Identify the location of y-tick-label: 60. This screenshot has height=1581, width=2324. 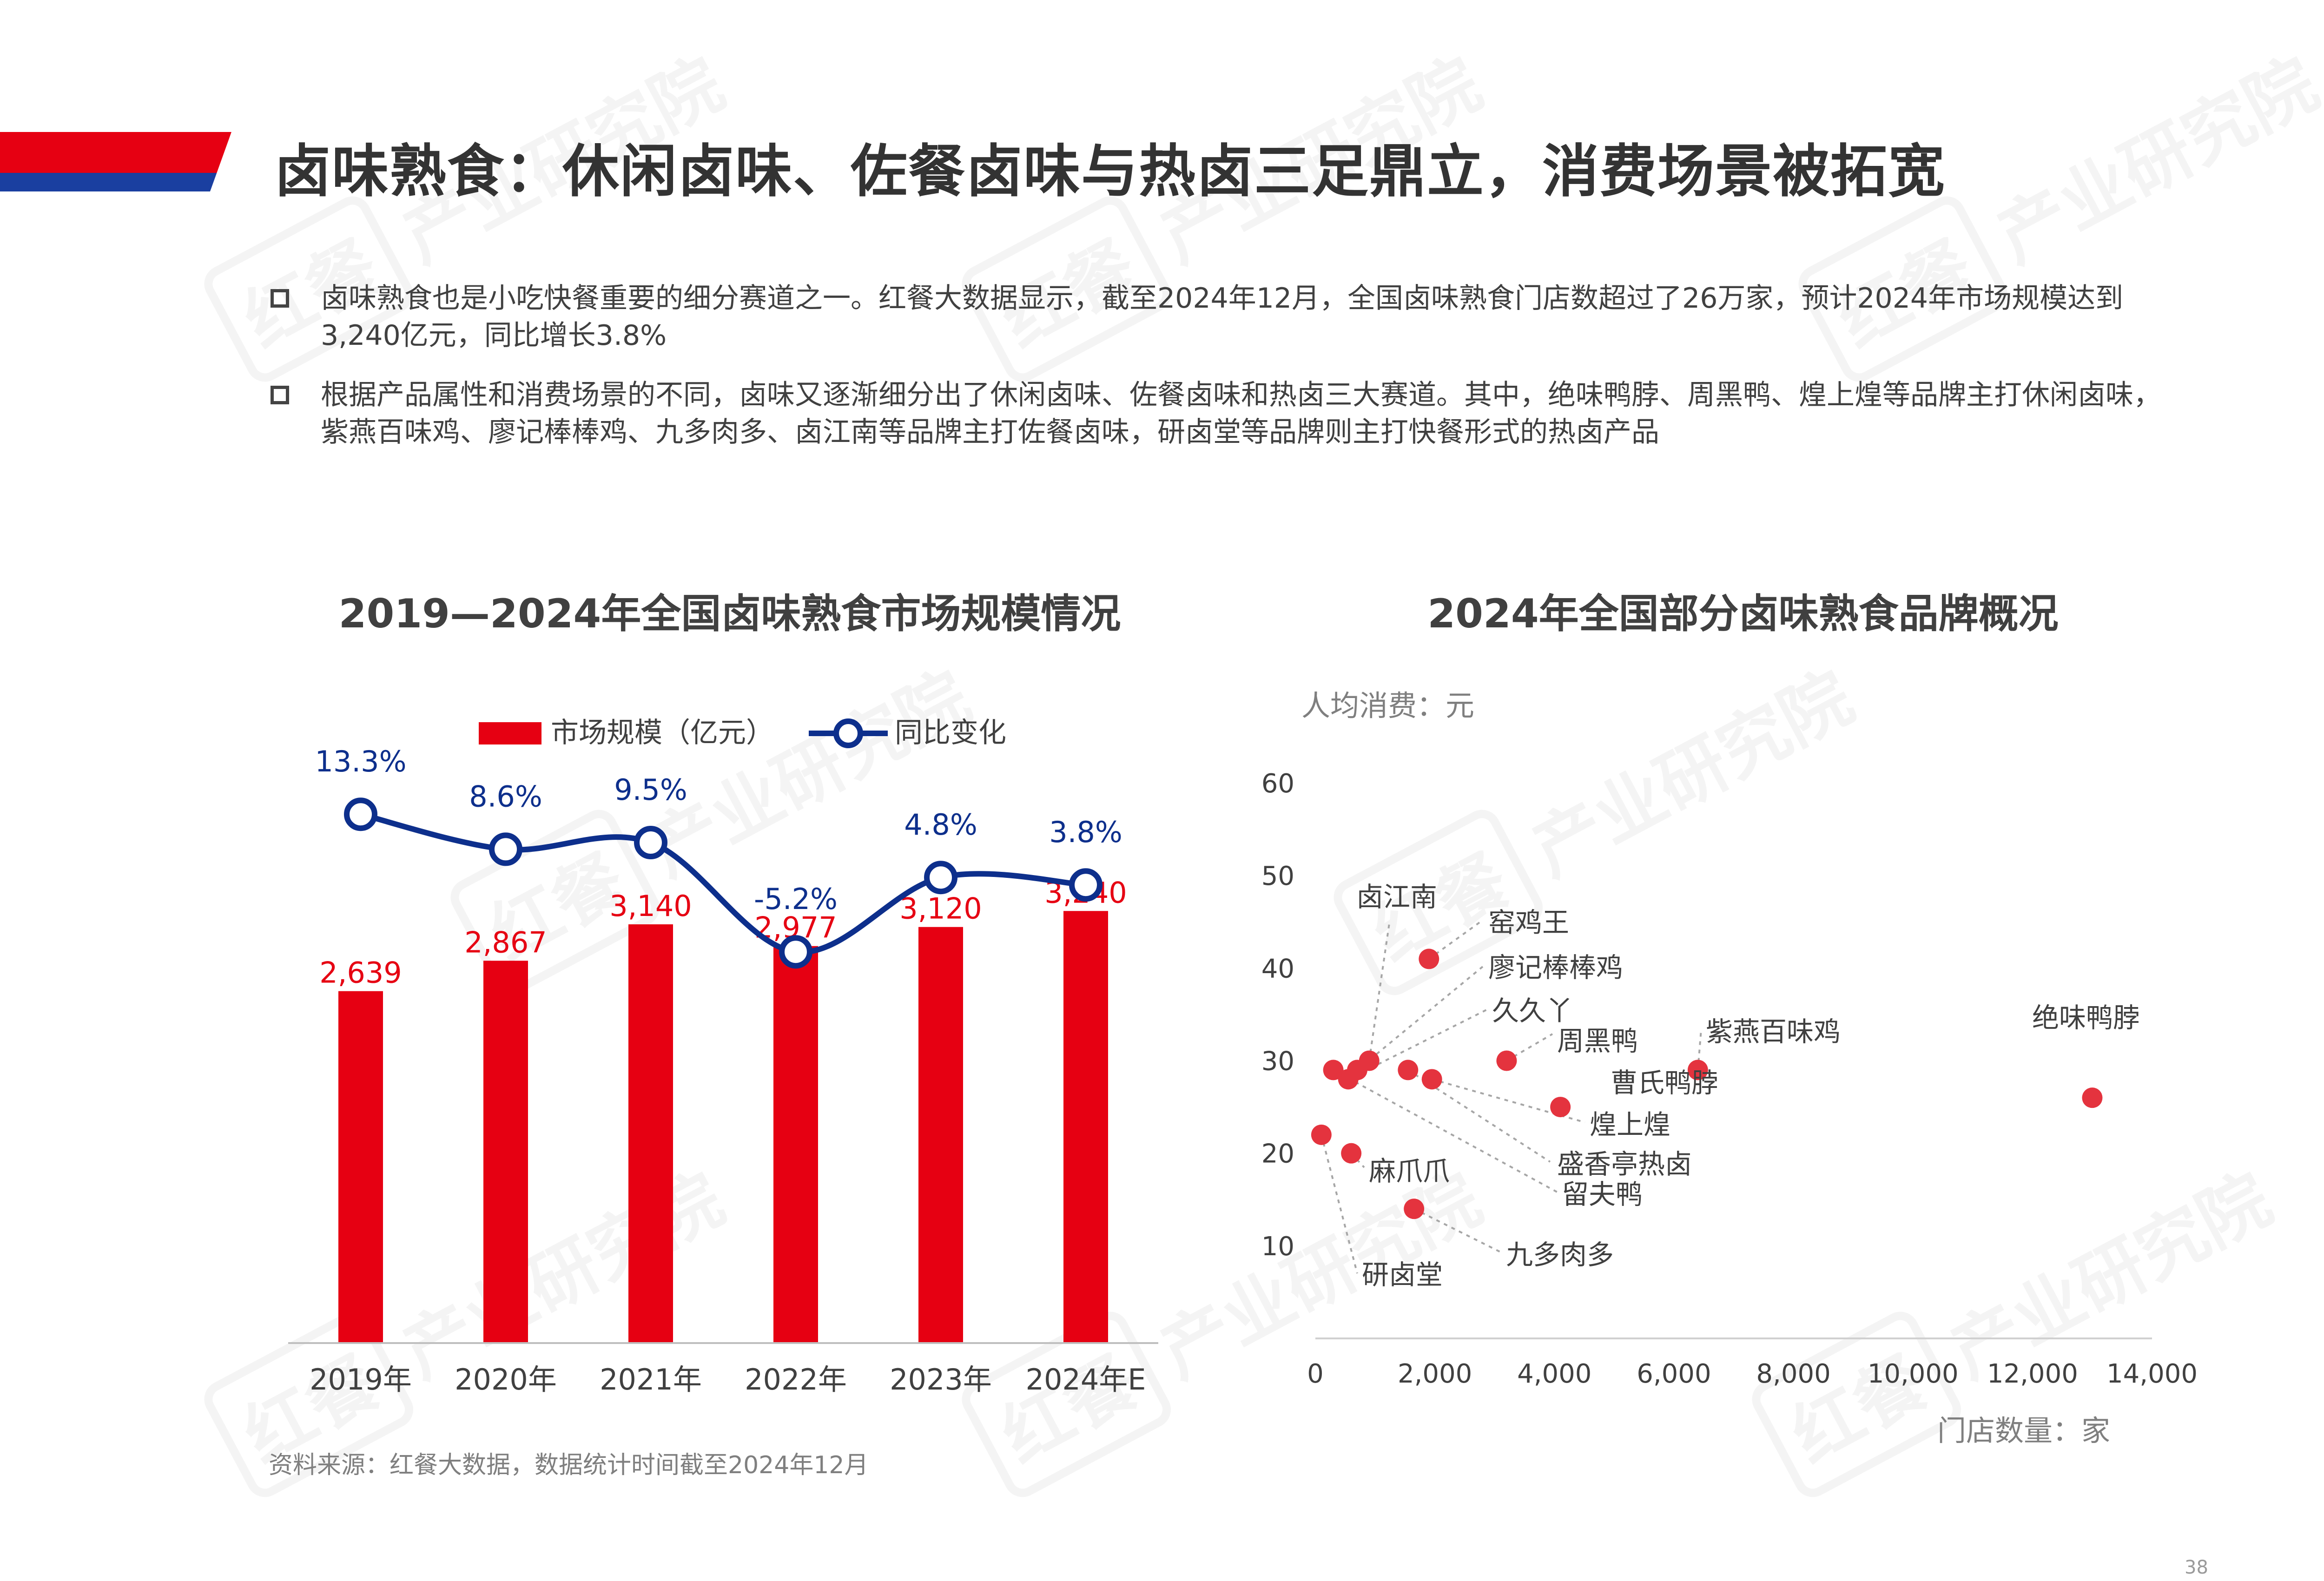
(1277, 784).